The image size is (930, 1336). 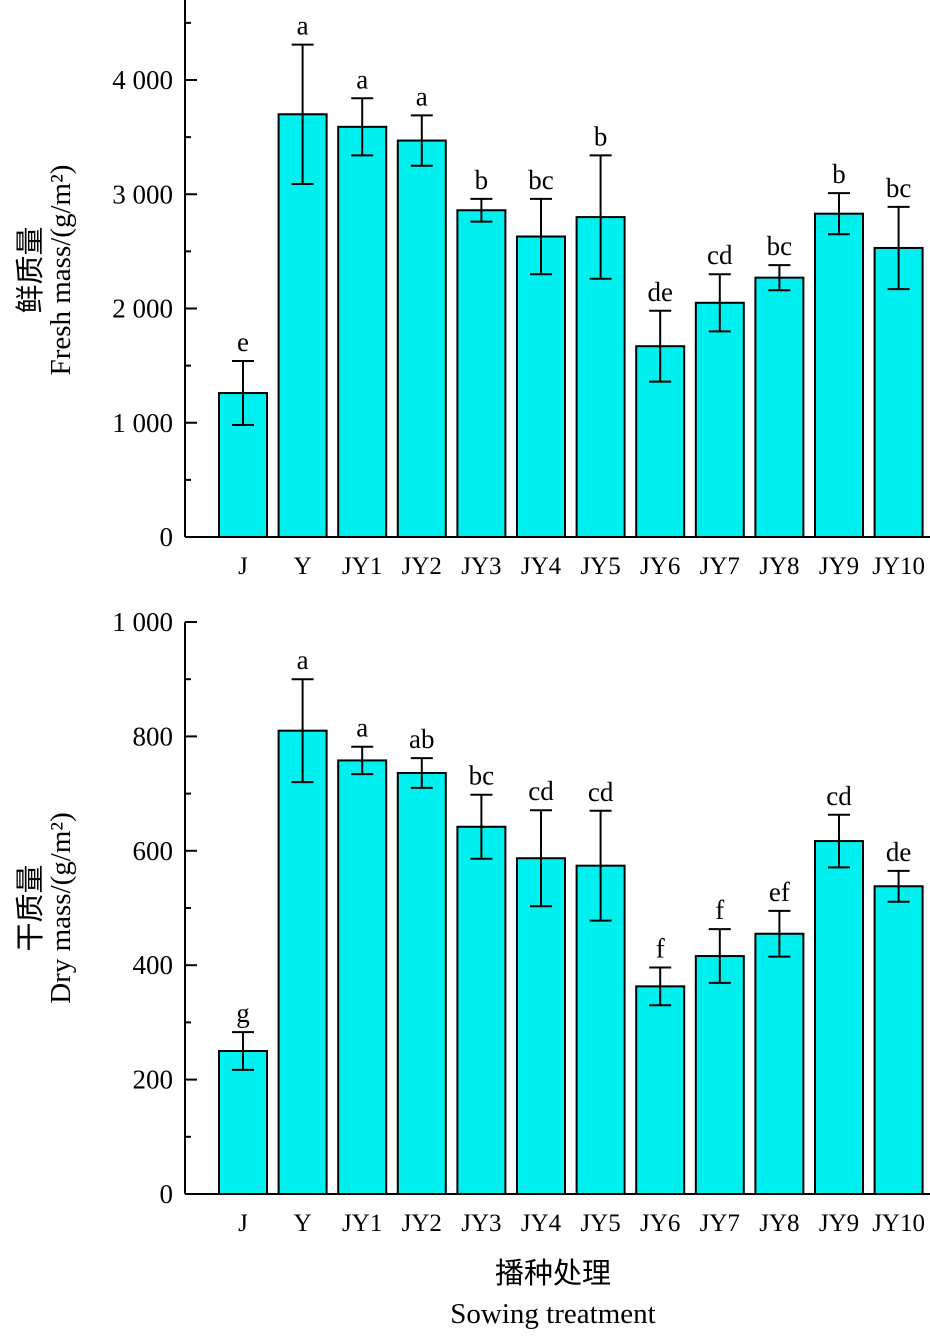 I want to click on dry-bar-JY6, so click(x=660, y=1090).